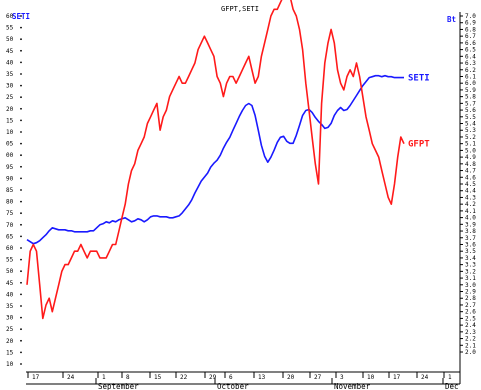  What do you see at coordinates (470, 271) in the screenshot?
I see `right-tick-label: 3.2` at bounding box center [470, 271].